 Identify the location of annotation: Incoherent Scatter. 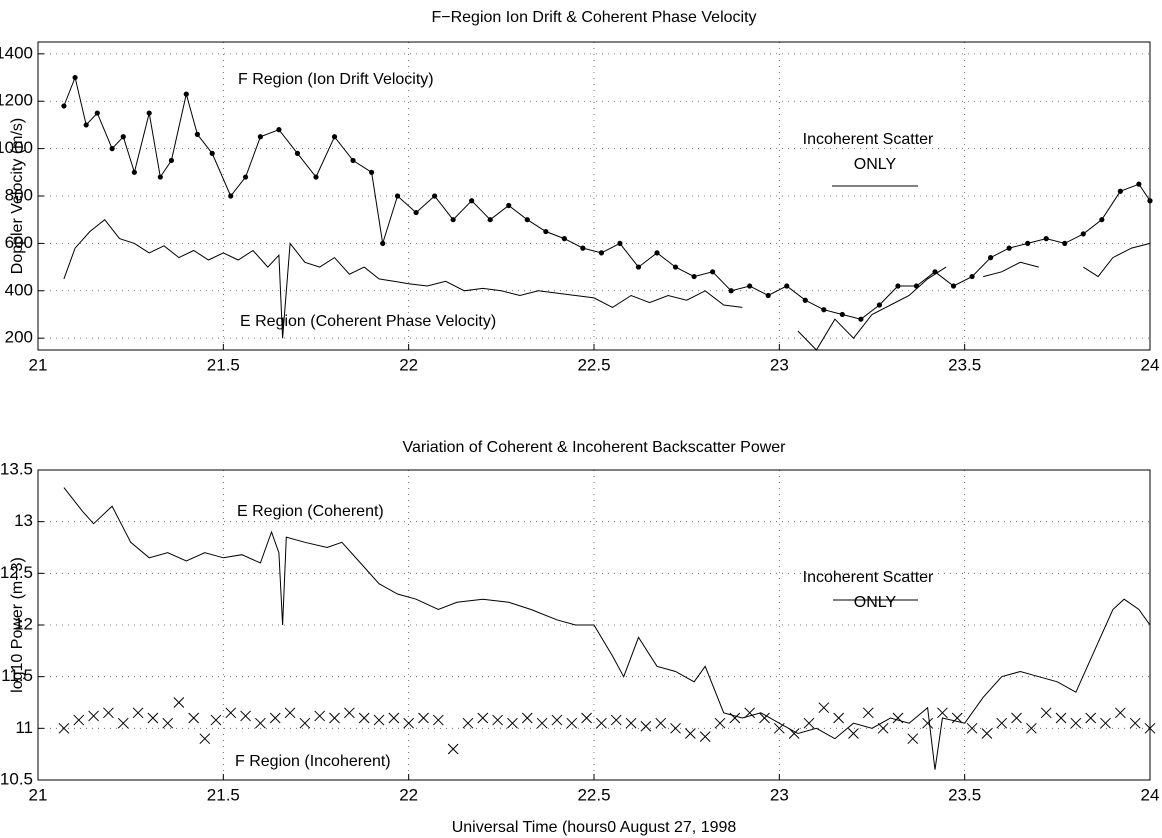
(868, 577).